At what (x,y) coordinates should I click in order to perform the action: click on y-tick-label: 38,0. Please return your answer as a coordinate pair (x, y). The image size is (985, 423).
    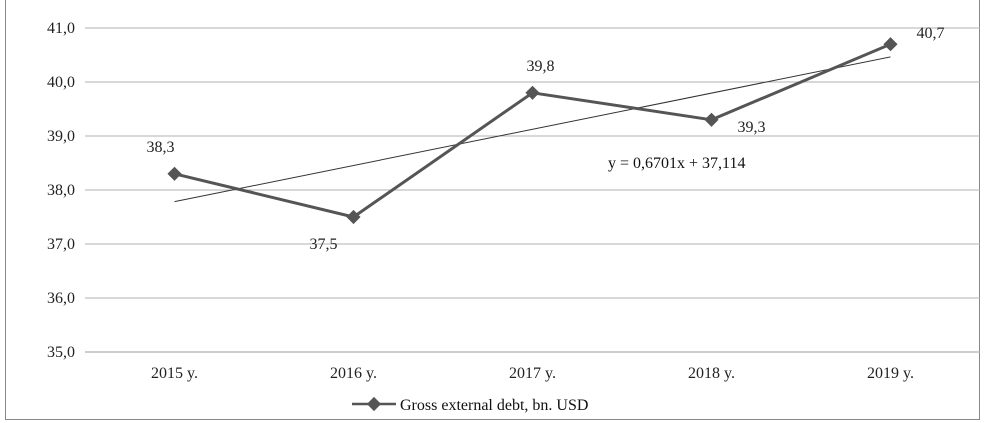
    Looking at the image, I should click on (61, 190).